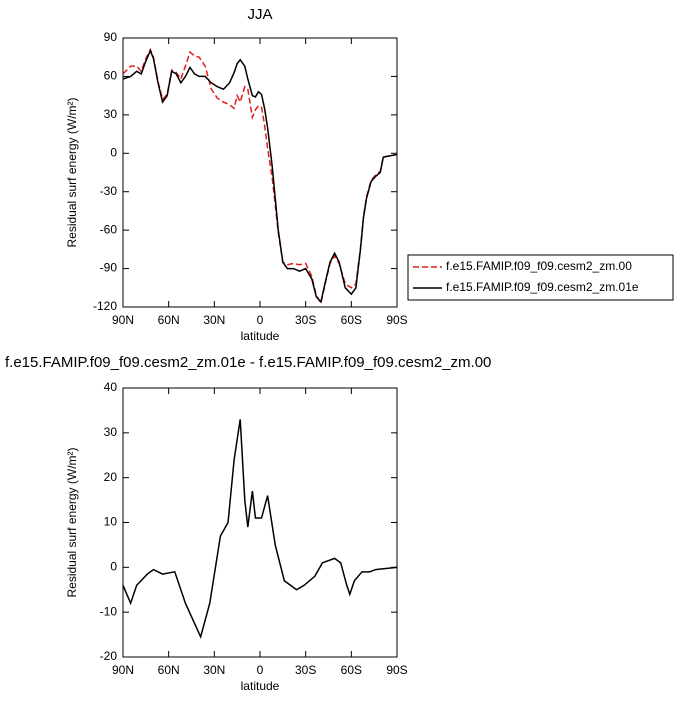 The width and height of the screenshot is (693, 708). What do you see at coordinates (109, 229) in the screenshot?
I see `y-tick-label: -60` at bounding box center [109, 229].